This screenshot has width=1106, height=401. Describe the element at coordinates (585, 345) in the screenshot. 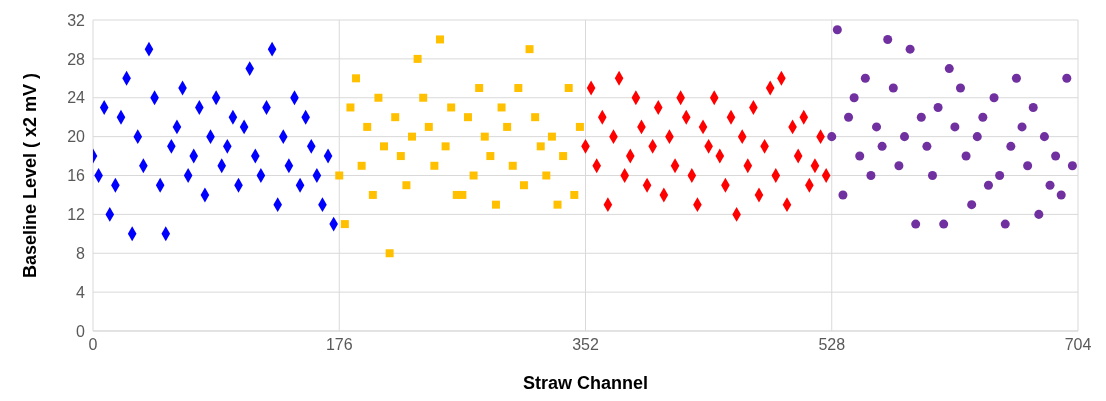

I see `x-tick-label: 352` at that location.